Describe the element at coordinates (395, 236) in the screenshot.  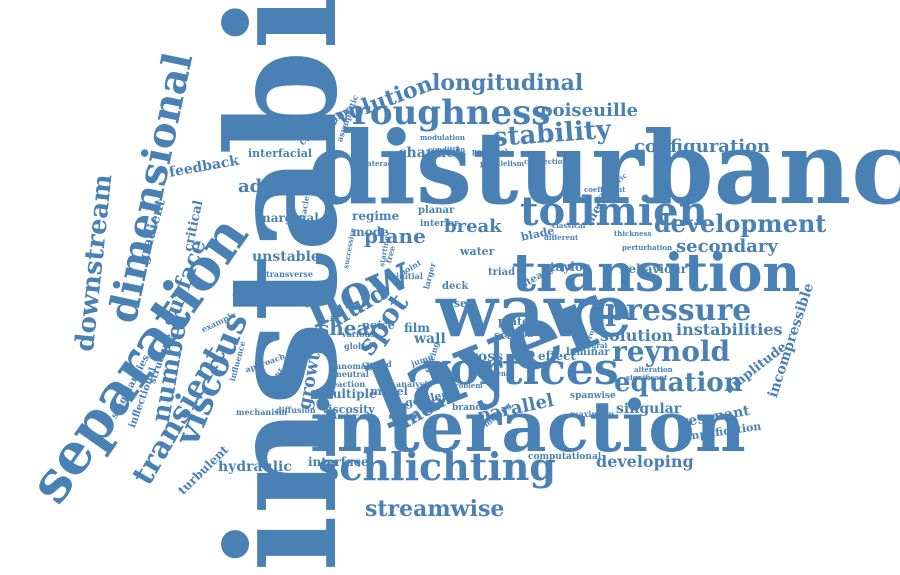
I see `word: plane` at that location.